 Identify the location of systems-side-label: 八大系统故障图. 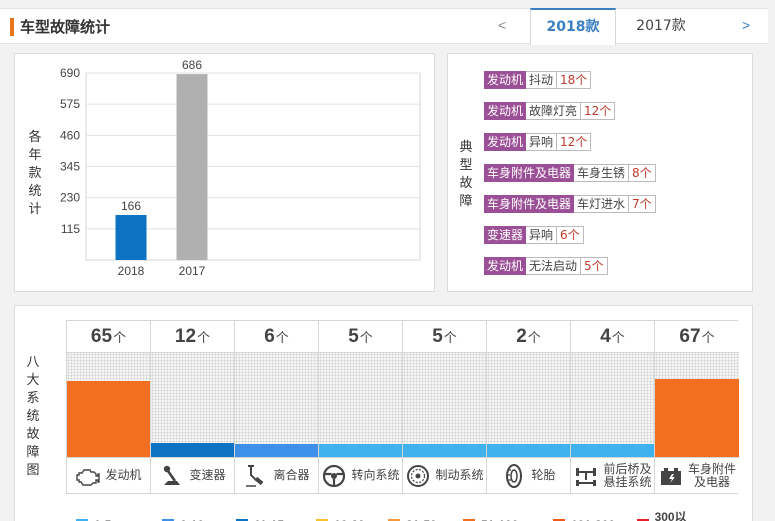
(33, 416).